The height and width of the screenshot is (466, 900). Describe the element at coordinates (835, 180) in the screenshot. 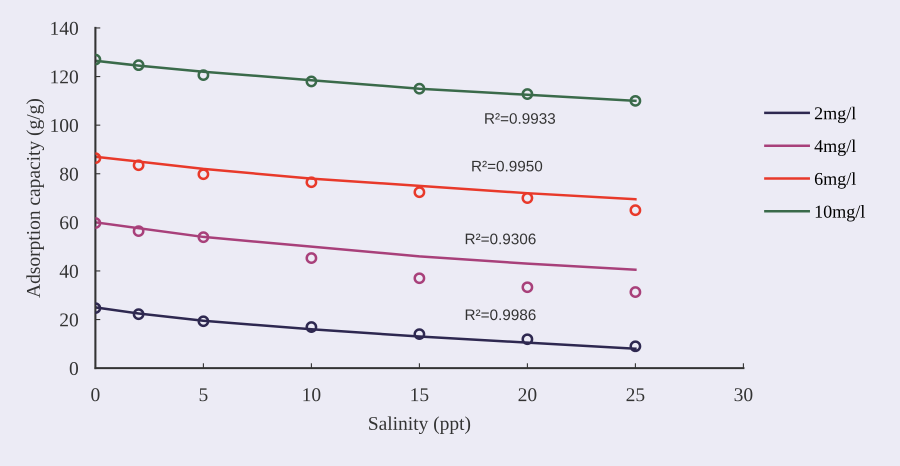

I see `legend-label: 6mg/l` at that location.